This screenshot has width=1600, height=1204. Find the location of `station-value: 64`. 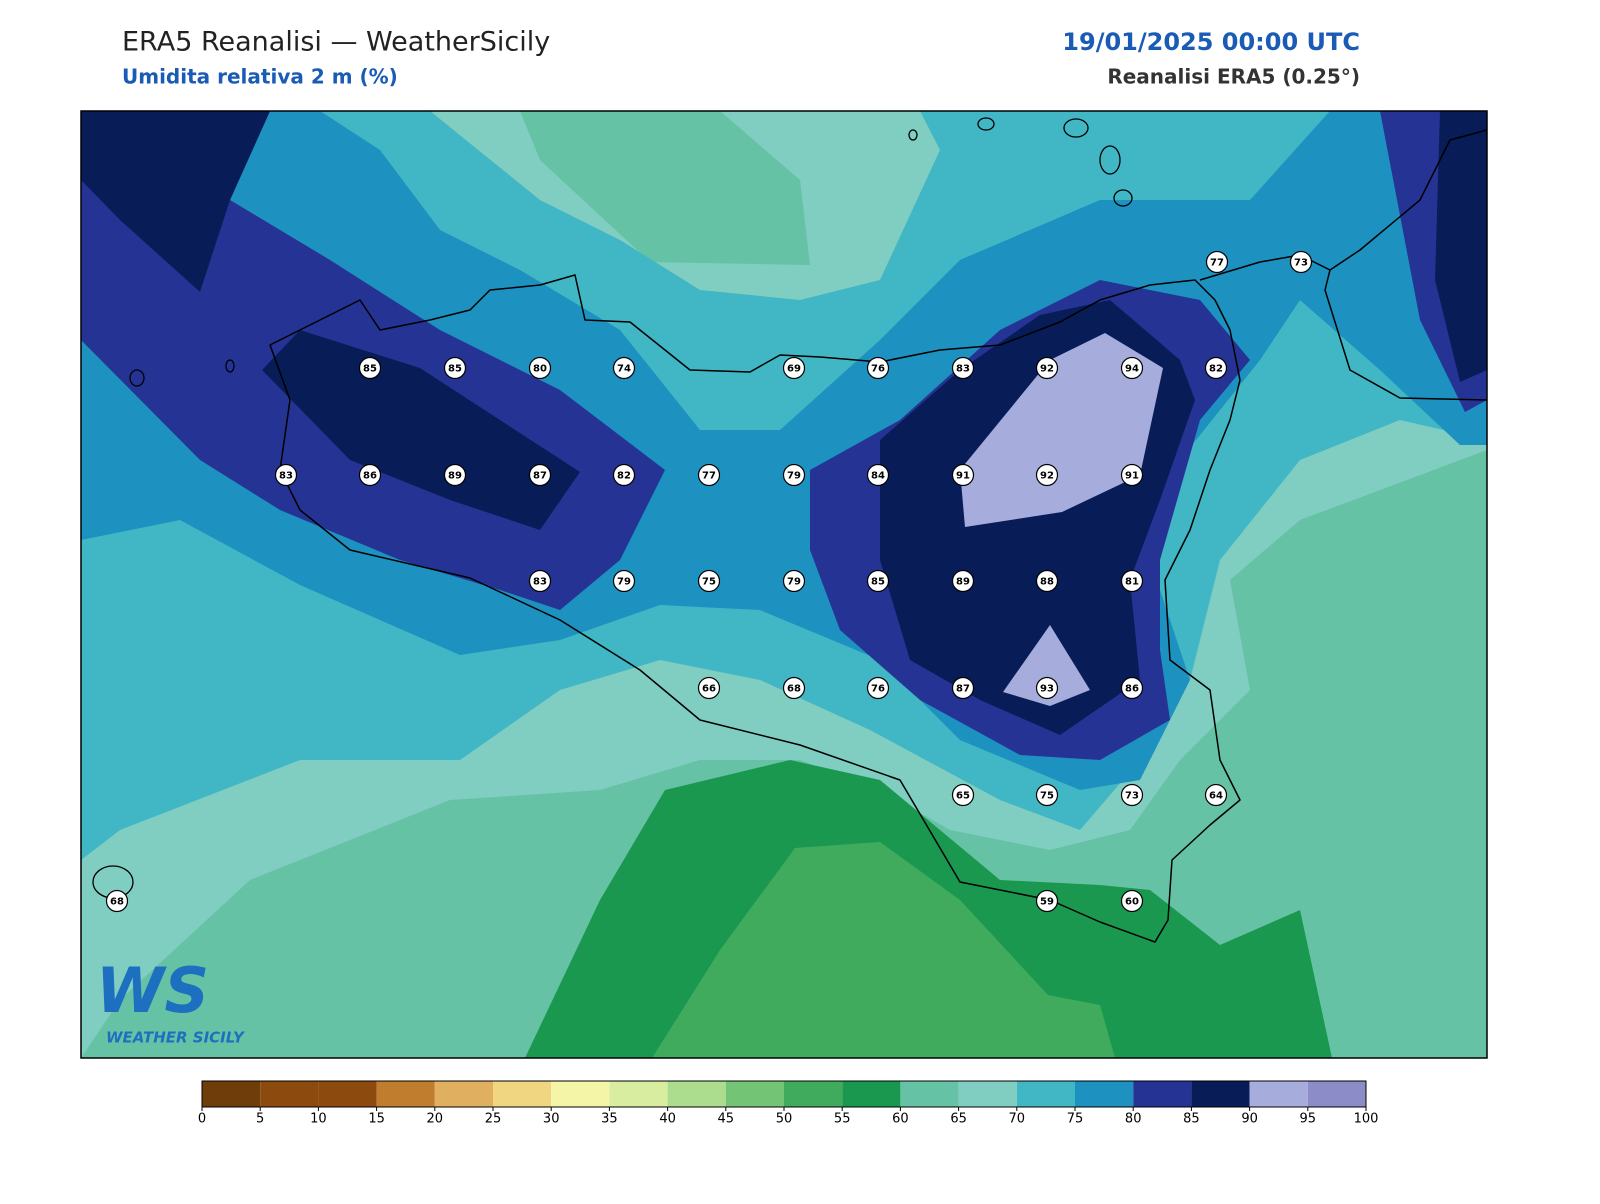

station-value: 64 is located at coordinates (1216, 796).